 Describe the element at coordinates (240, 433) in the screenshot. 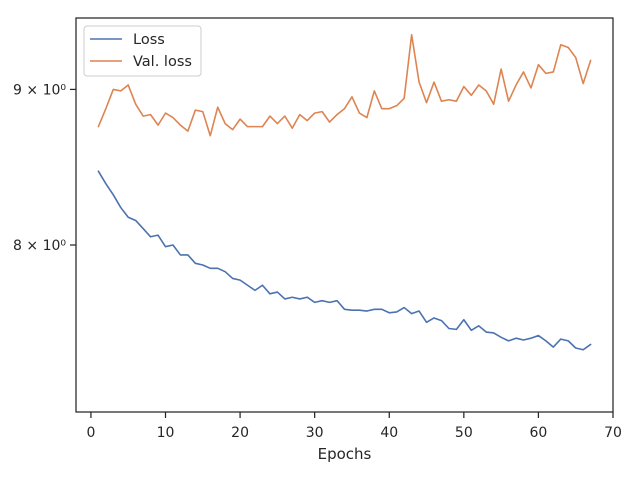

I see `x-tick-label: 20` at that location.